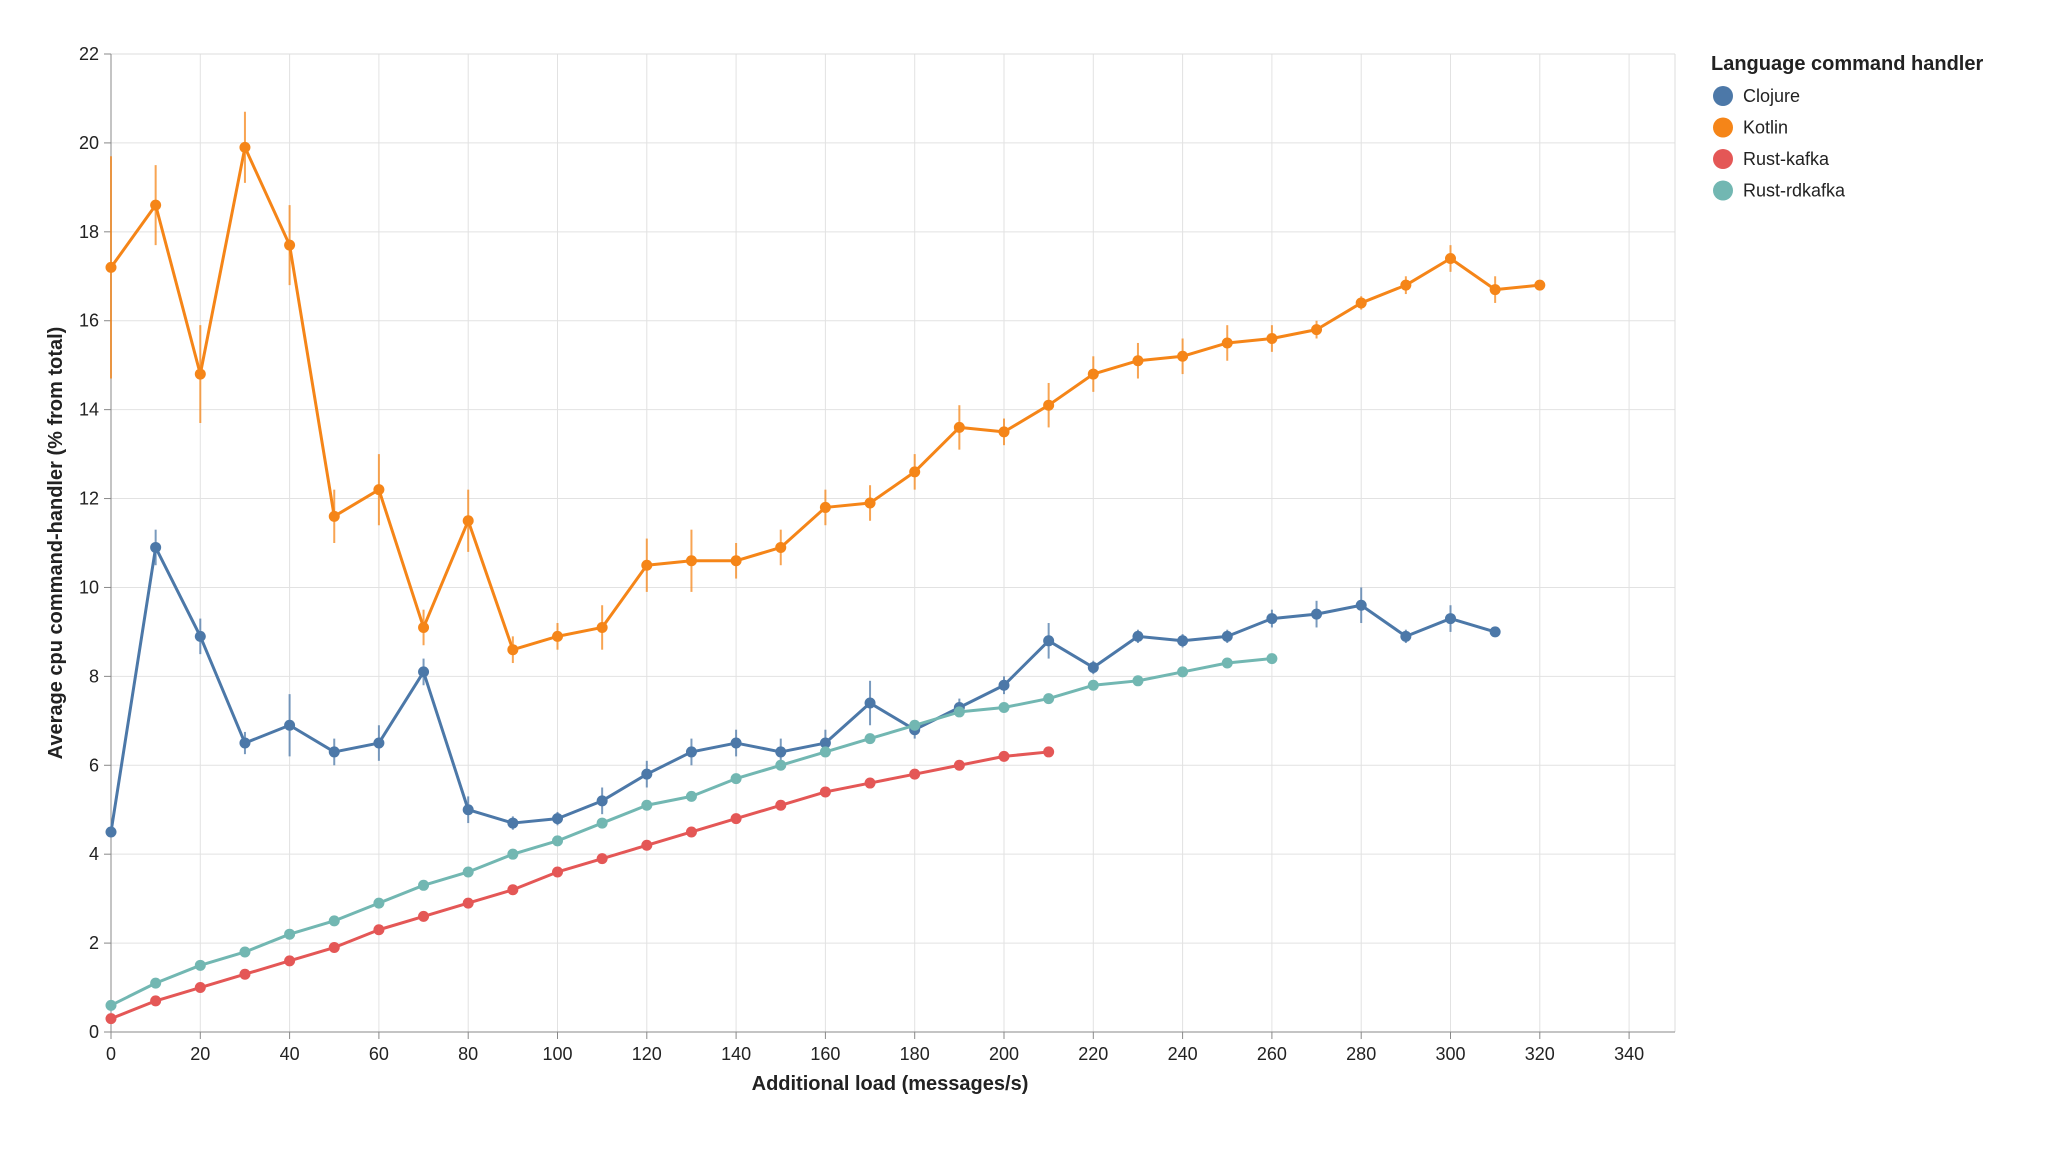  What do you see at coordinates (379, 1054) in the screenshot?
I see `x-tick-label: 60` at bounding box center [379, 1054].